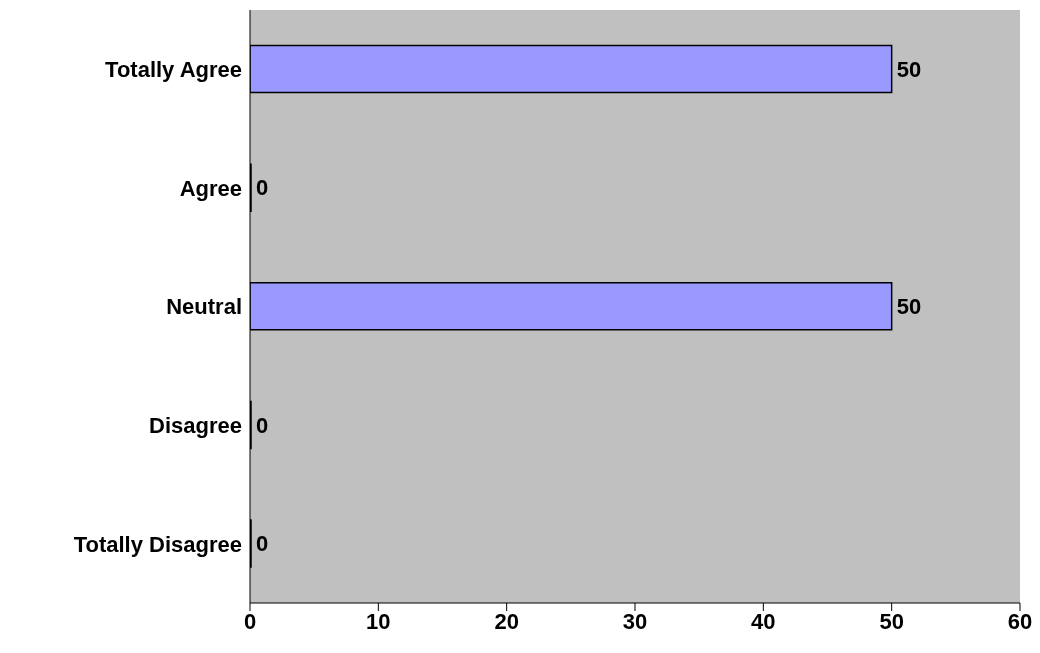 The width and height of the screenshot is (1040, 653). I want to click on y-tick-label: Totally Agree, so click(173, 70).